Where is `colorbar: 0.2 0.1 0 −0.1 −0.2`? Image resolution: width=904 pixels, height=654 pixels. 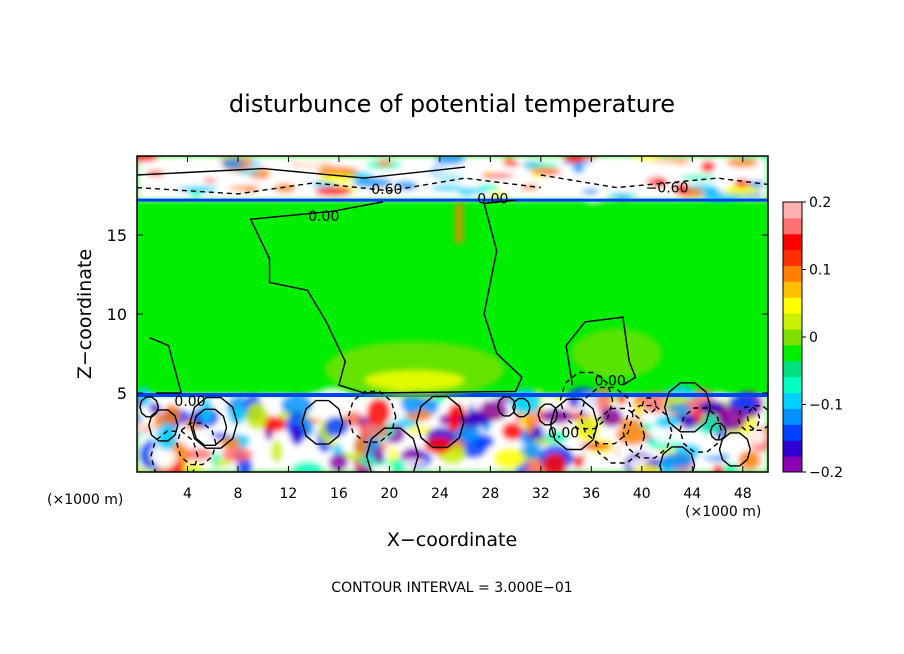
colorbar: 0.2 0.1 0 −0.1 −0.2 is located at coordinates (812, 338).